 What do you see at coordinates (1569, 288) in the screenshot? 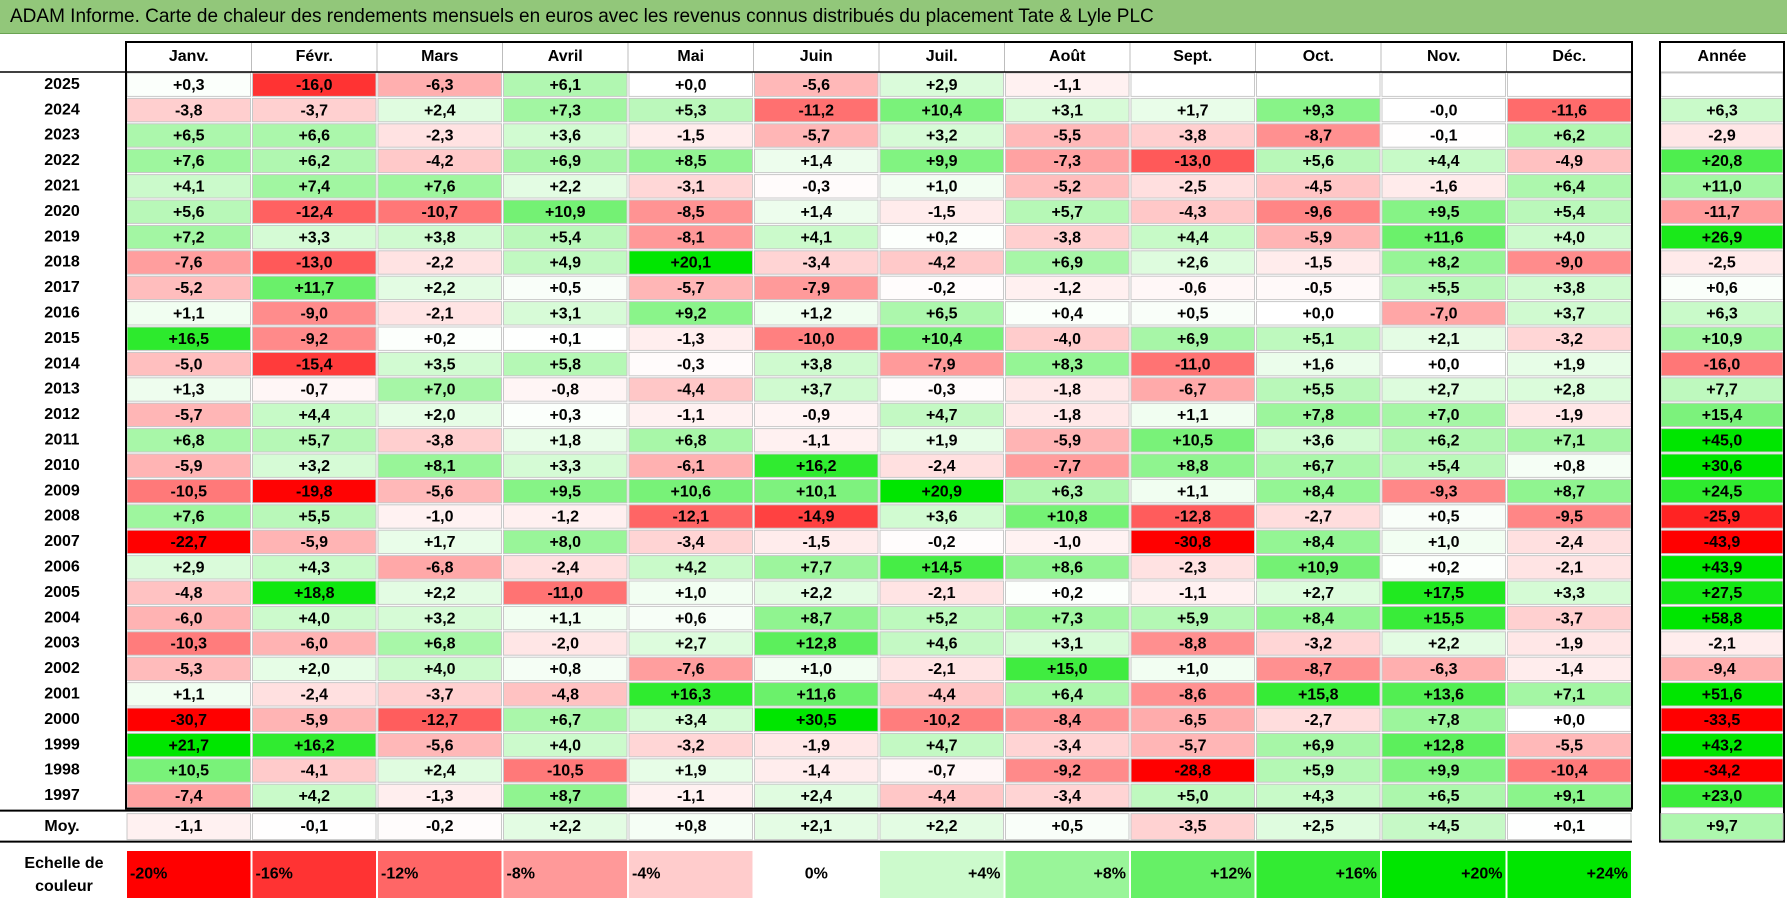
I see `heatmap-cell-value: +3,8` at bounding box center [1569, 288].